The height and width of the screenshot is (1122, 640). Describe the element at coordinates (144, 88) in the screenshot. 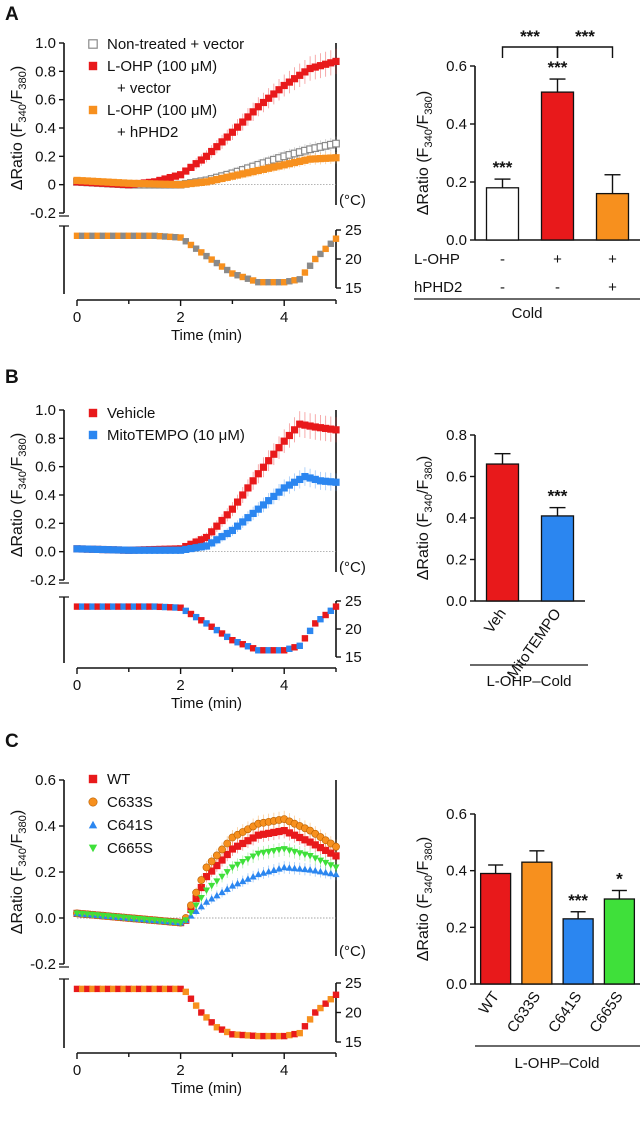

I see `legend-entry: + vector` at that location.